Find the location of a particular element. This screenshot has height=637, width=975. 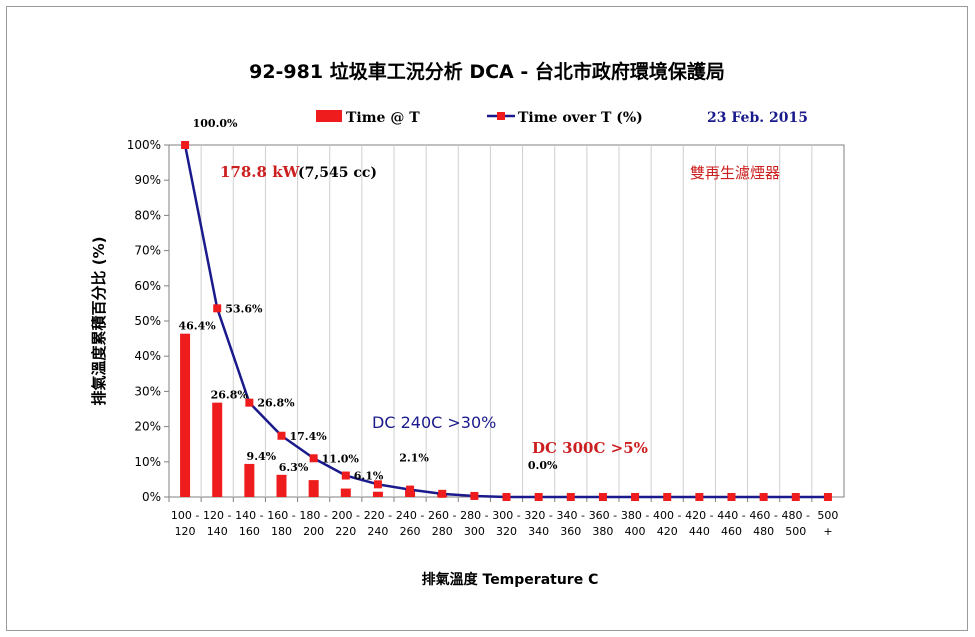

power-annotation: 178.8 kW is located at coordinates (260, 172).